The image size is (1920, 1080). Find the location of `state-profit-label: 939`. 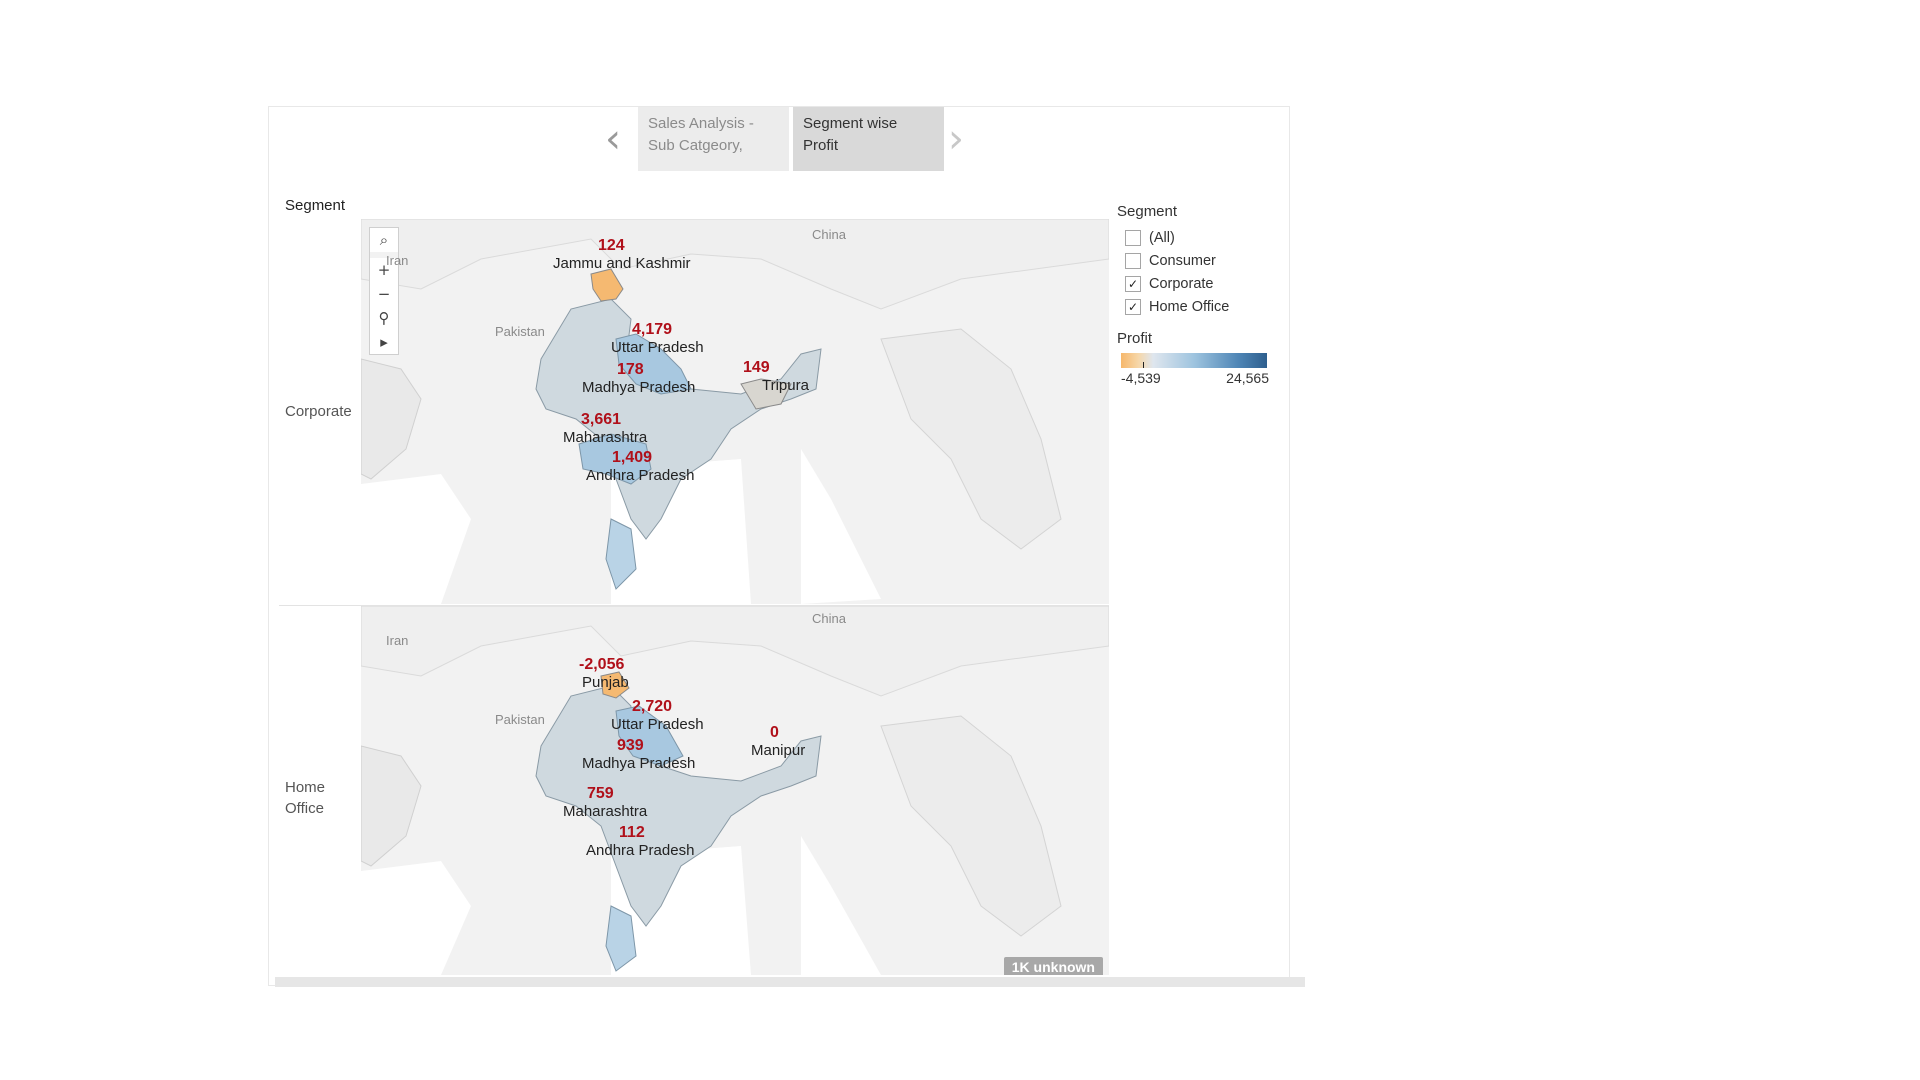

state-profit-label: 939 is located at coordinates (630, 745).